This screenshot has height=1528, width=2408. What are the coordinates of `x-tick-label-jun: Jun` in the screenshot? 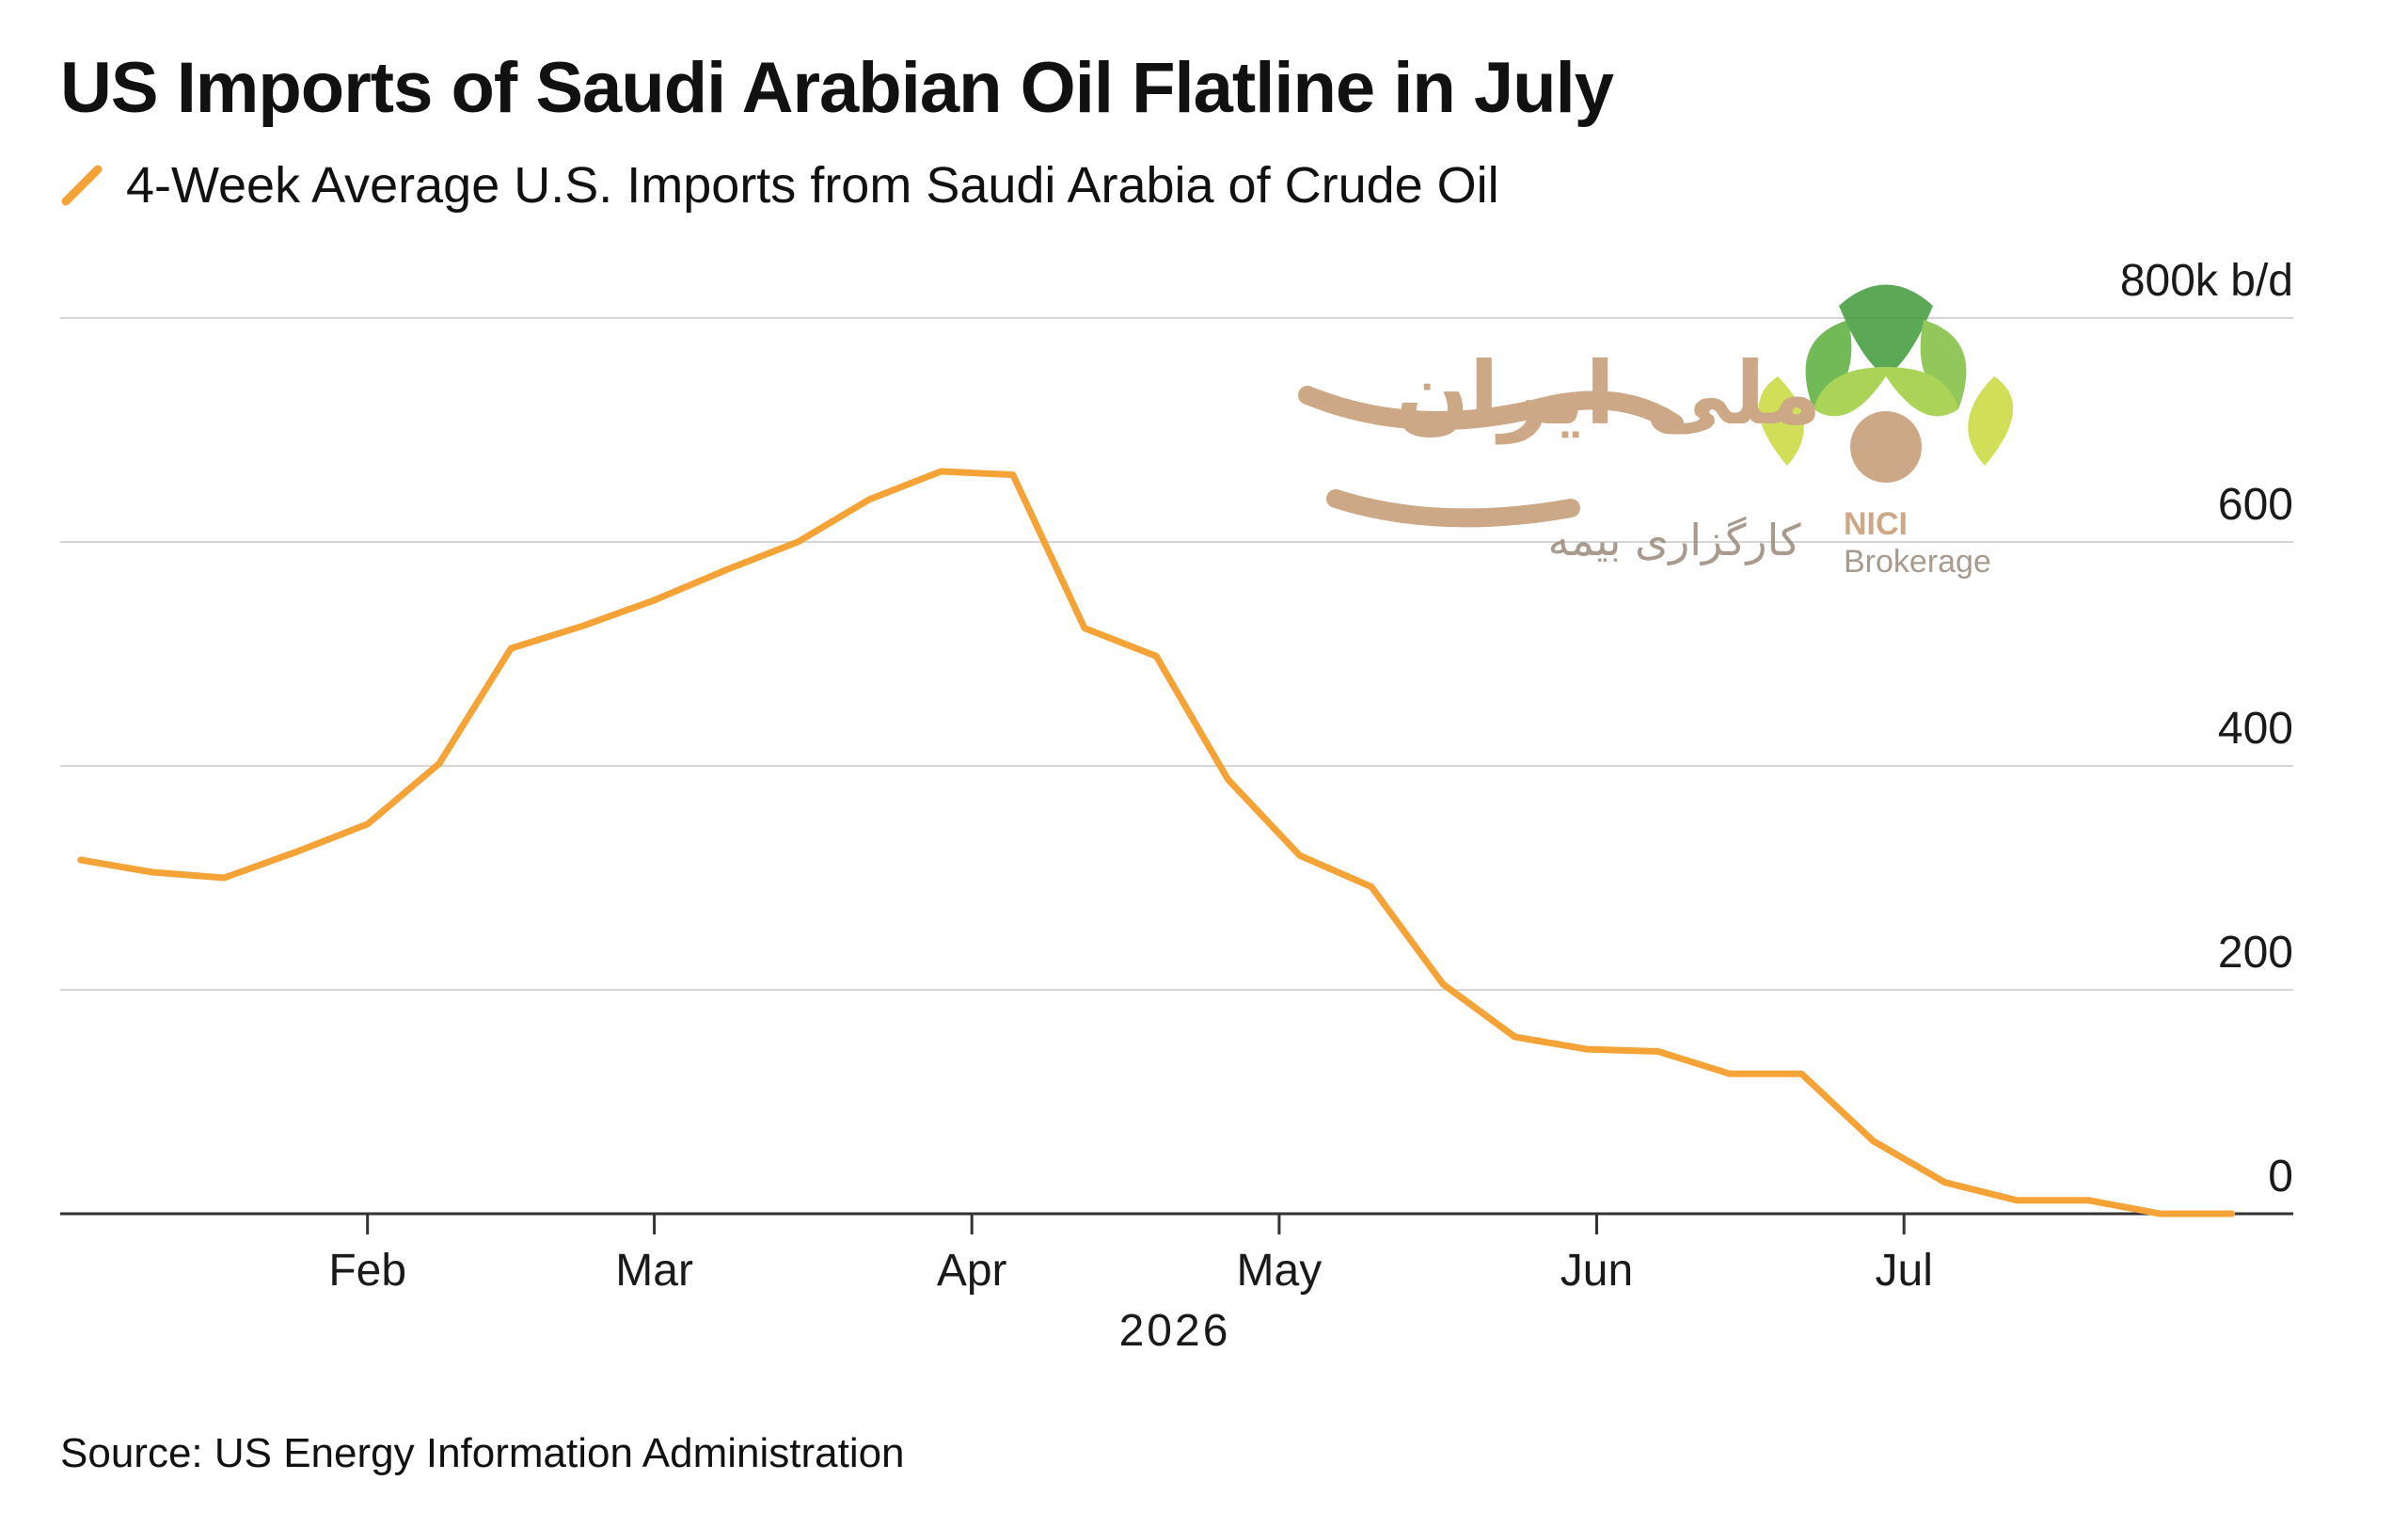 It's located at (1597, 1271).